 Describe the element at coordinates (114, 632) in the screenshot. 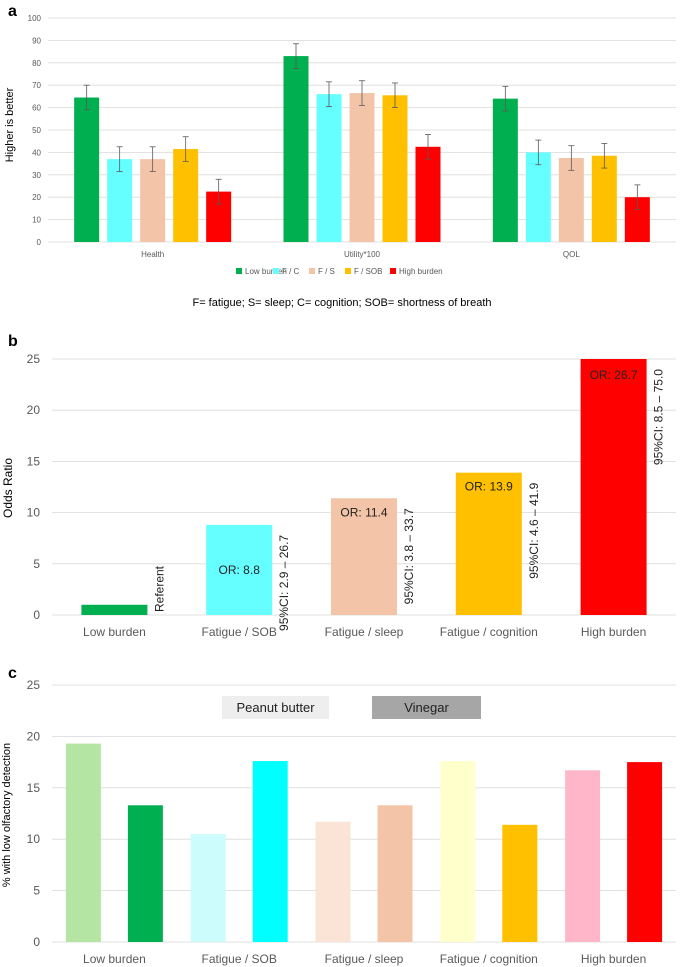

I see `category-label-b: Low burden` at that location.